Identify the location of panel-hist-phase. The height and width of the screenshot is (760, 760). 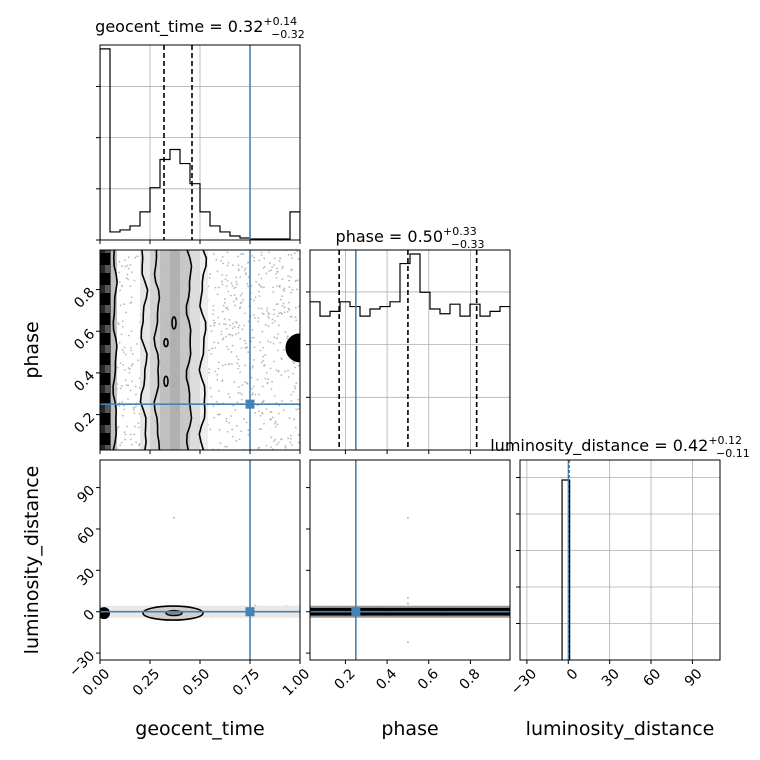
(408, 351).